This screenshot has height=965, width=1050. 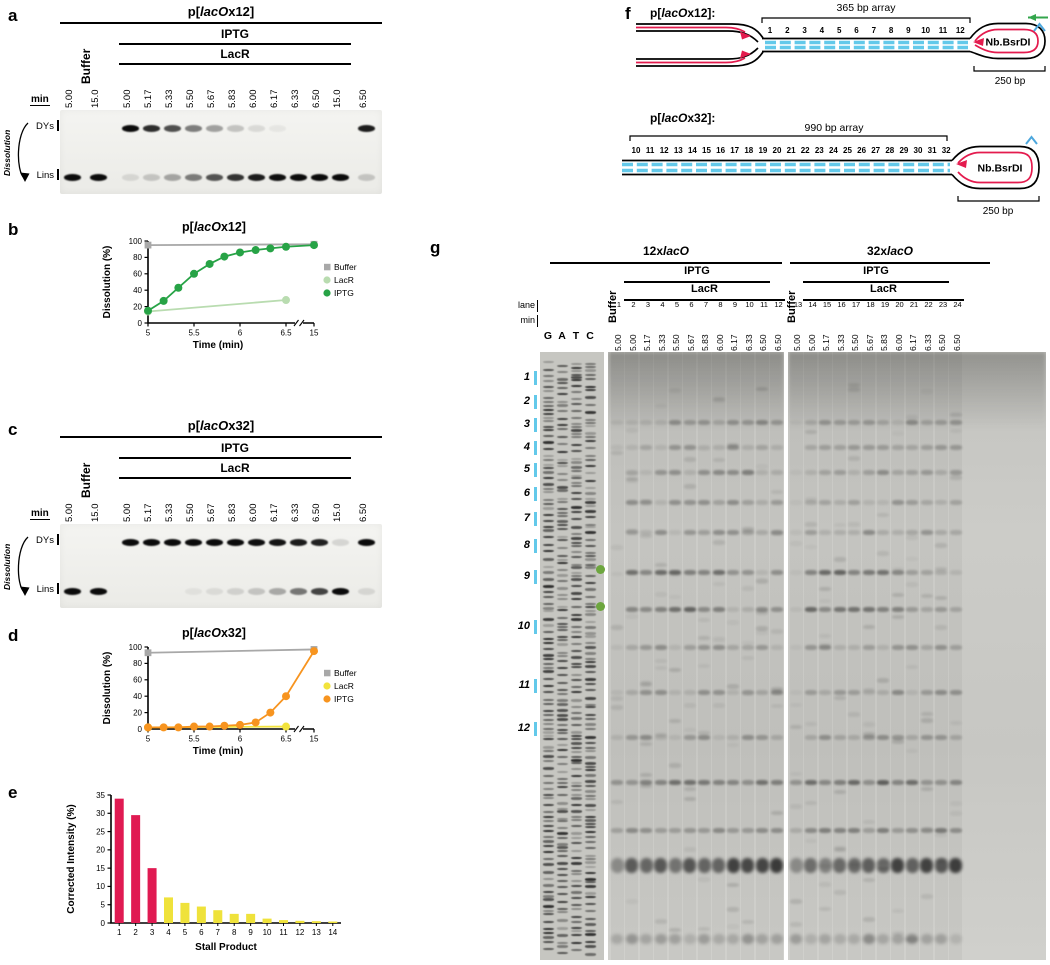 I want to click on lane-time-label: 6.17, so click(x=734, y=342).